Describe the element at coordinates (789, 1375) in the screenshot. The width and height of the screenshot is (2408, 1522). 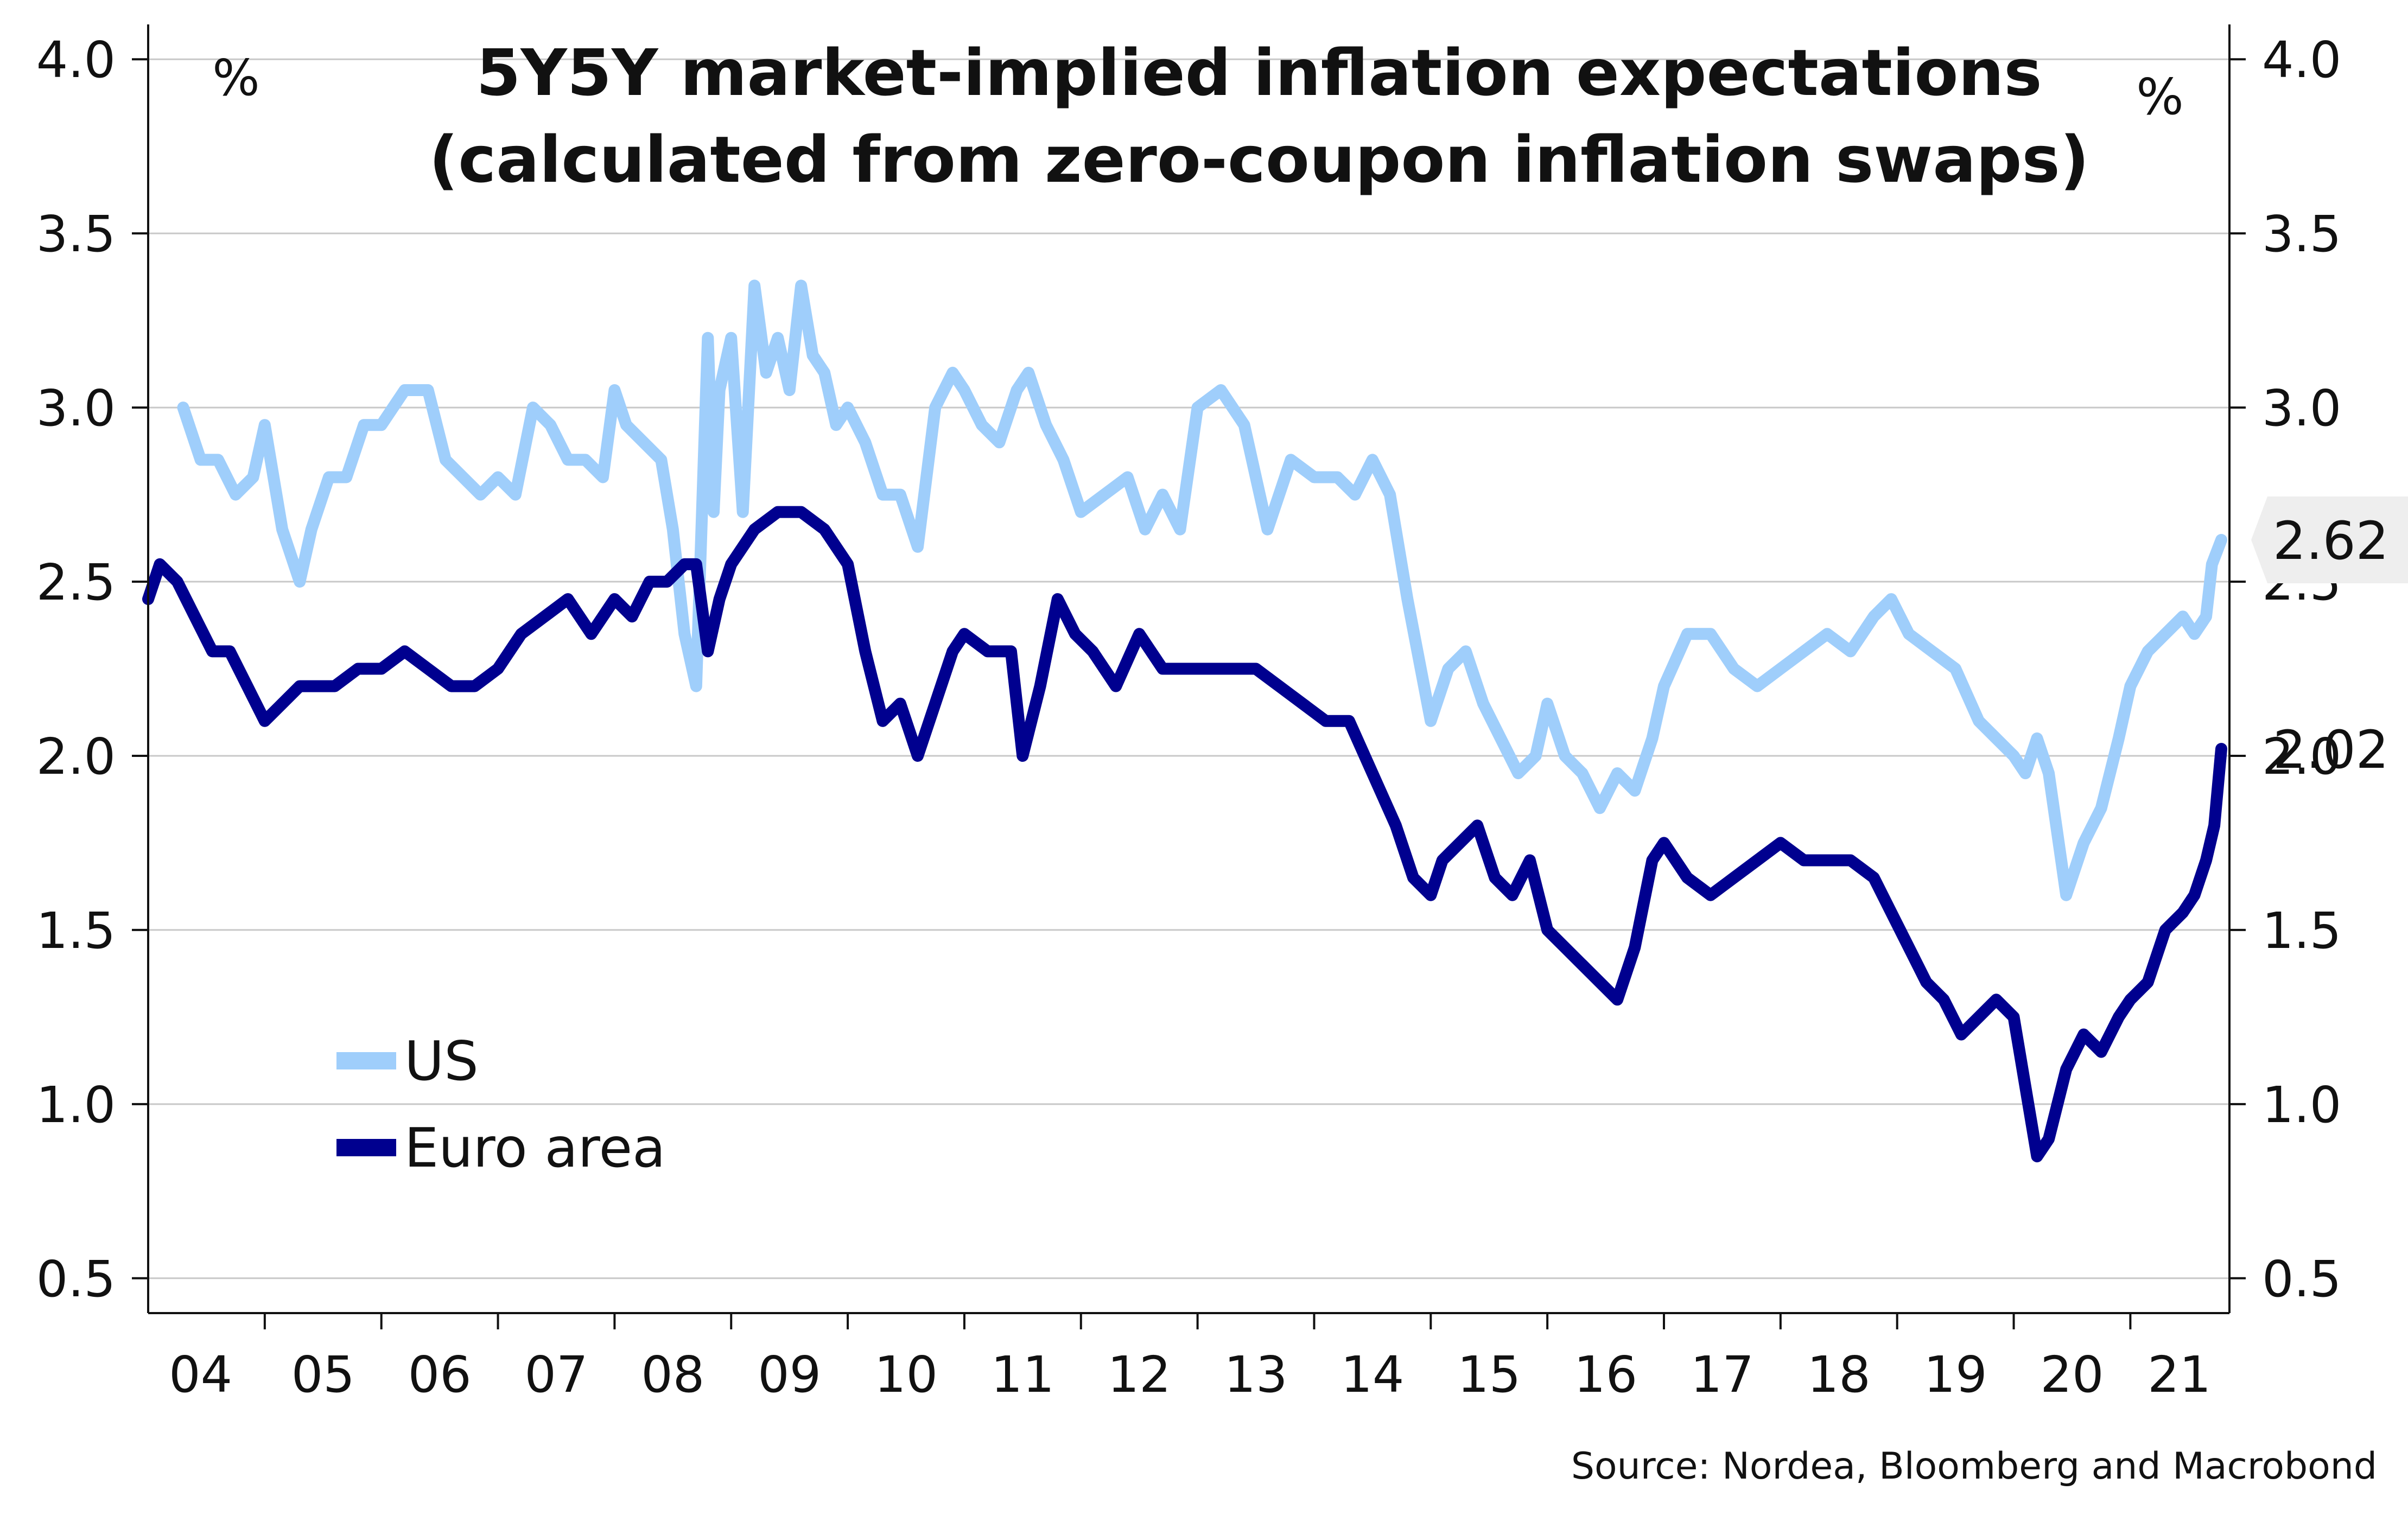
I see `x-tick-label: 09` at that location.